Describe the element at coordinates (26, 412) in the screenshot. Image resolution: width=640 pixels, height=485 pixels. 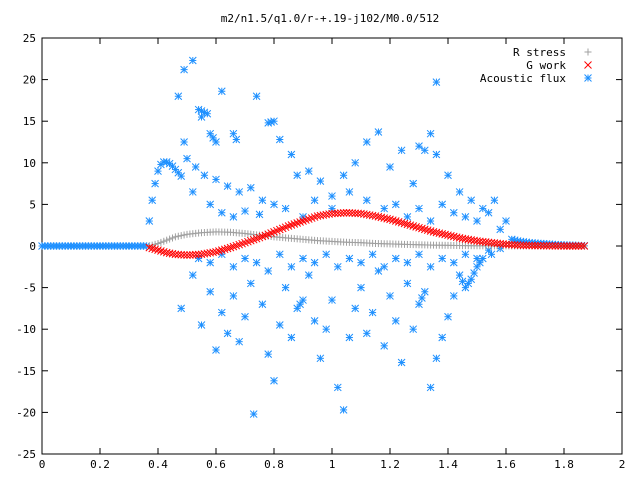
I see `y-tick-label: -20` at that location.